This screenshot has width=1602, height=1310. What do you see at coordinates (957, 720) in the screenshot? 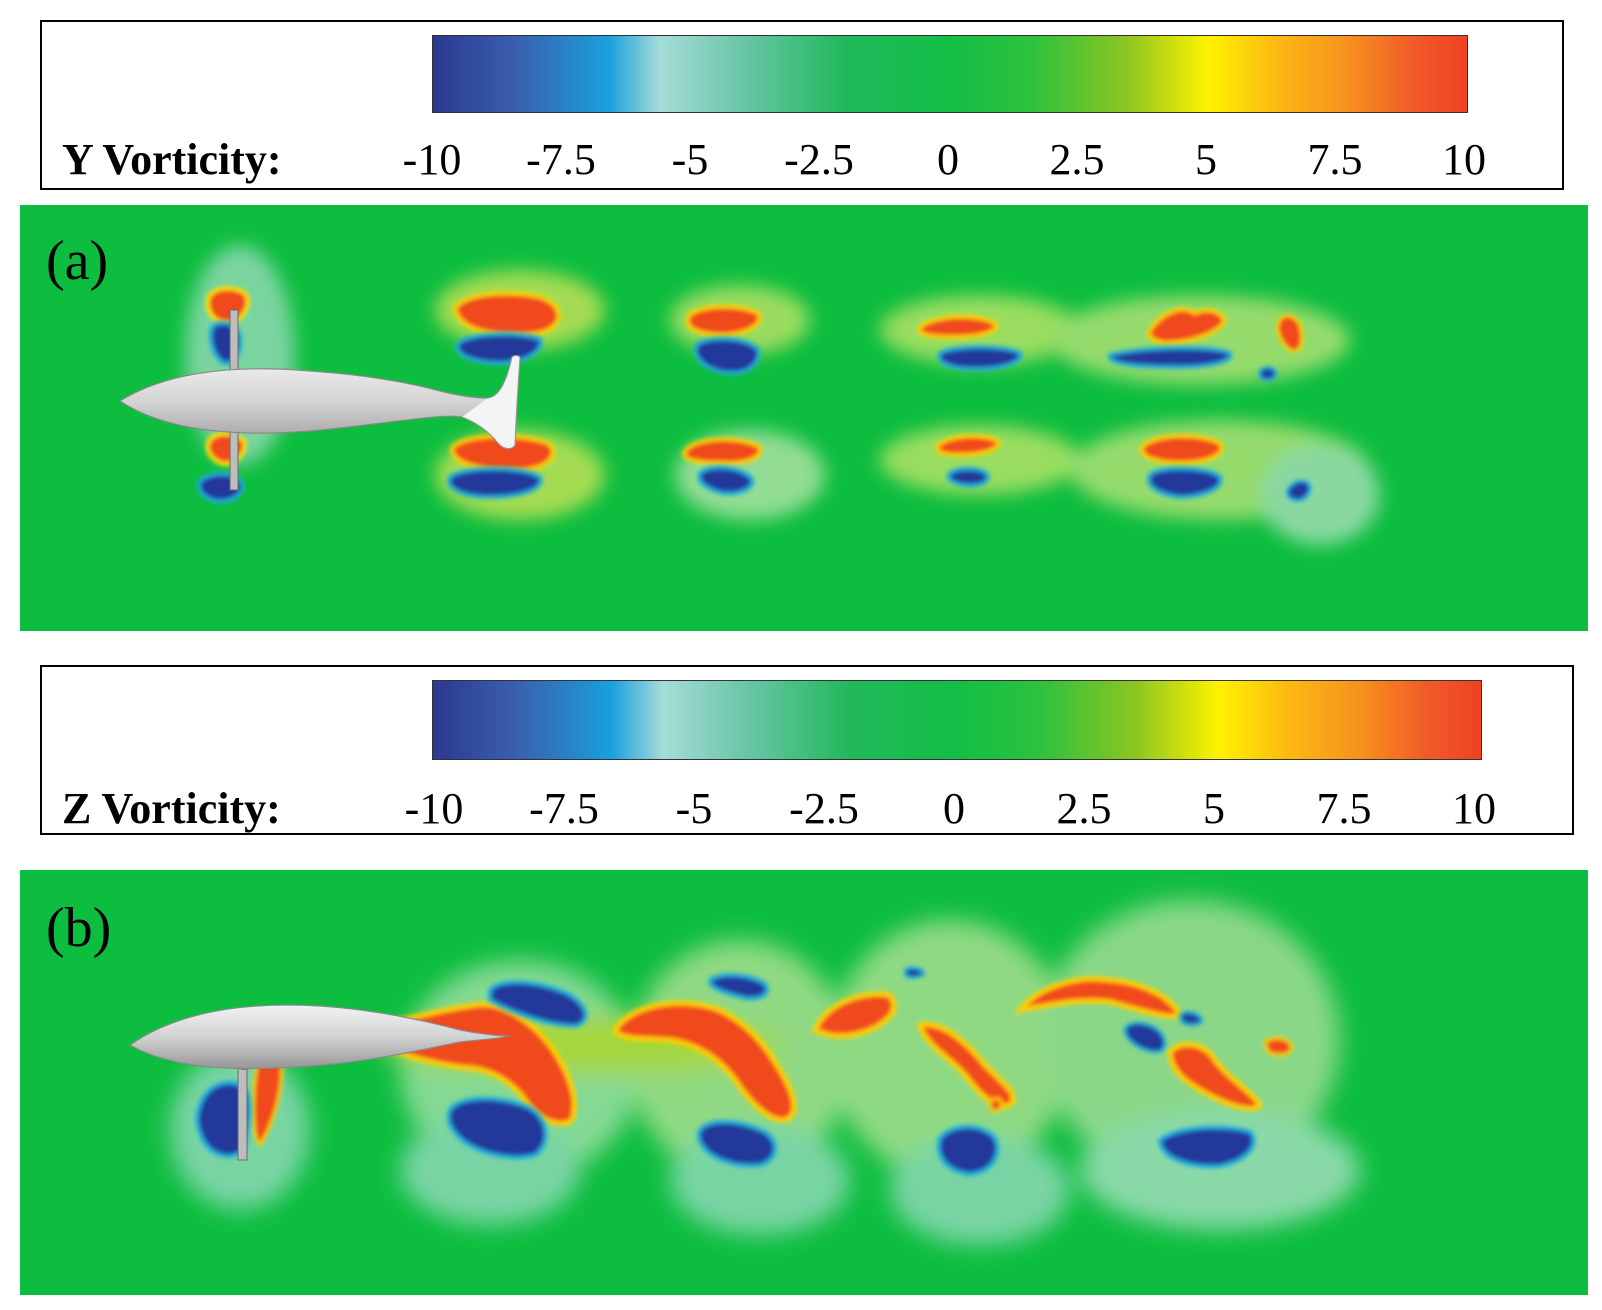
I see `colorbar-z` at bounding box center [957, 720].